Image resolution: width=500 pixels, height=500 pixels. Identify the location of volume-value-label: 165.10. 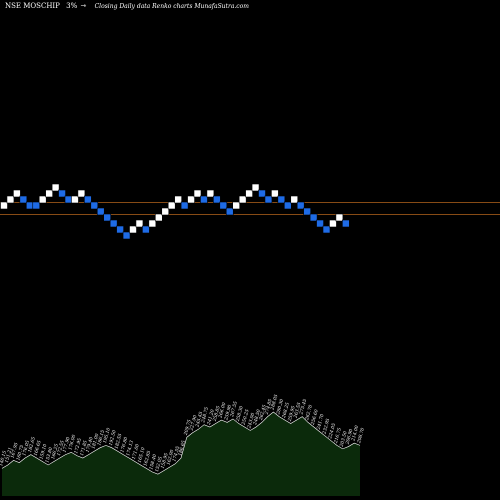
(142, 455).